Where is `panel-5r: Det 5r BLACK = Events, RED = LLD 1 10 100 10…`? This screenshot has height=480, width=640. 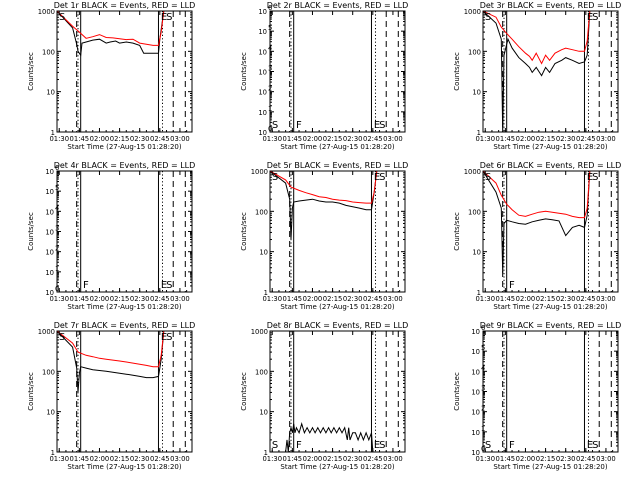
panel-5r: Det 5r BLACK = Events, RED = LLD 1 10 100 10… is located at coordinates (324, 236).